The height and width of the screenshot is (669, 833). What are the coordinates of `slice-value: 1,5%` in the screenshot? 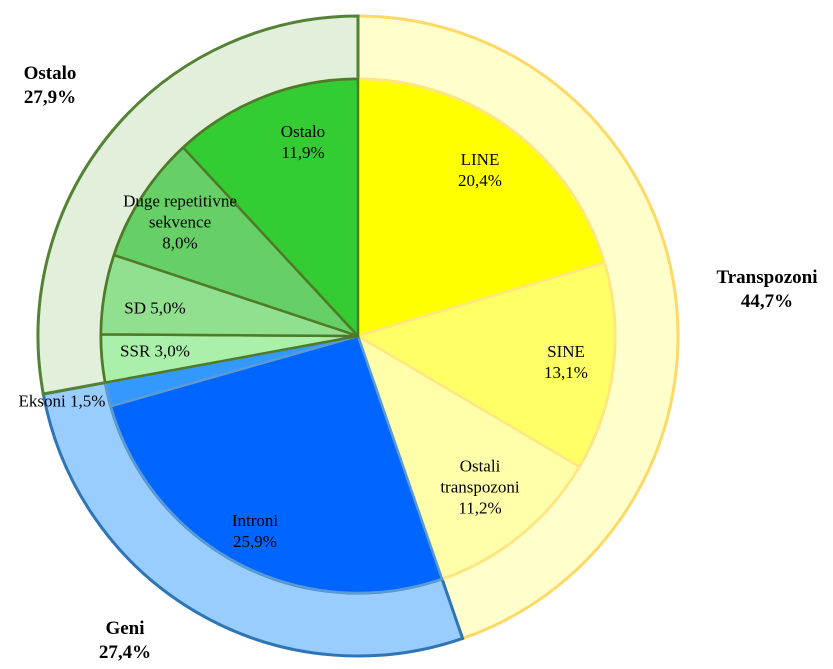 It's located at (88, 401).